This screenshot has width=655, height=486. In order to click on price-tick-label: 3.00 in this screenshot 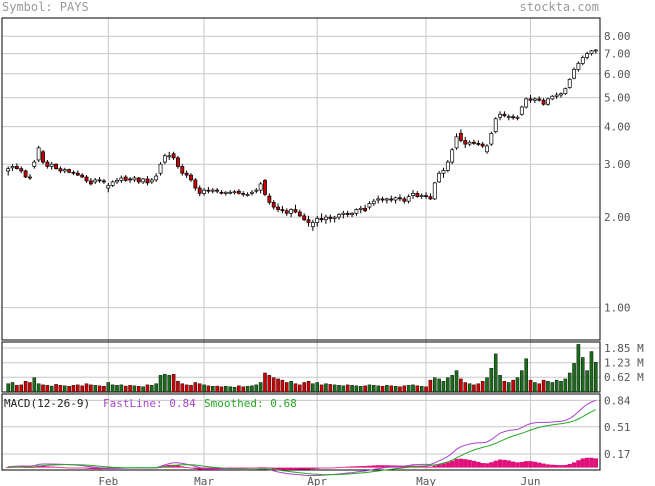, I will do `click(617, 164)`.